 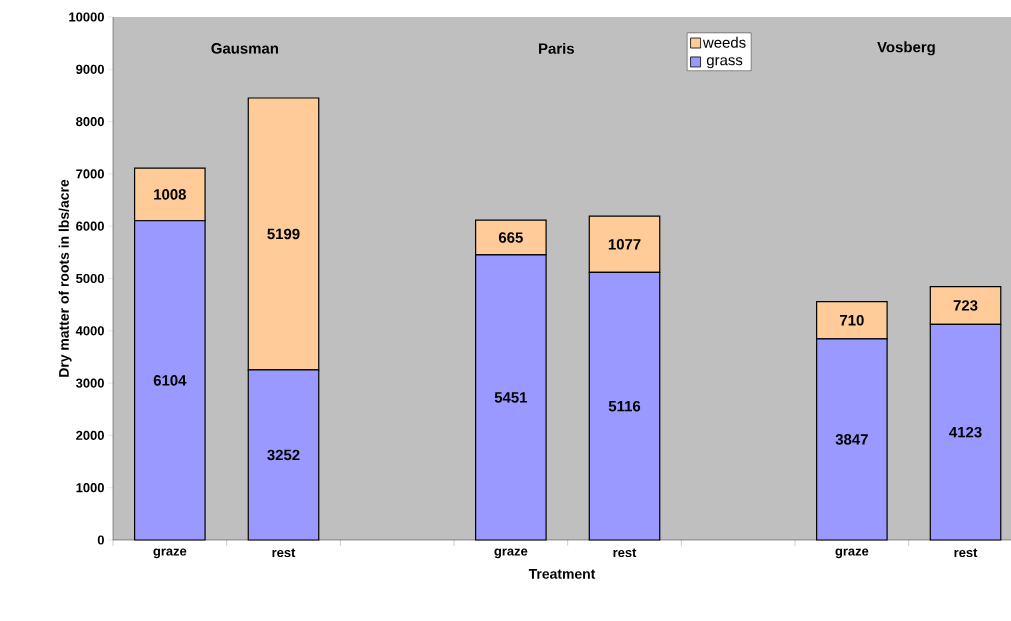 I want to click on annotation: Paris, so click(x=556, y=48).